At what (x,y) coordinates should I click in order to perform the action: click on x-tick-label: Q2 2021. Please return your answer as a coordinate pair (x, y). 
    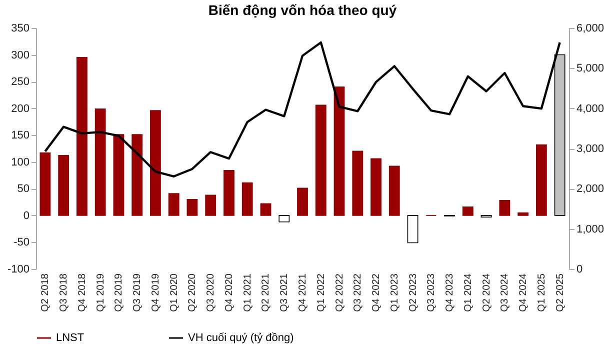
    Looking at the image, I should click on (266, 292).